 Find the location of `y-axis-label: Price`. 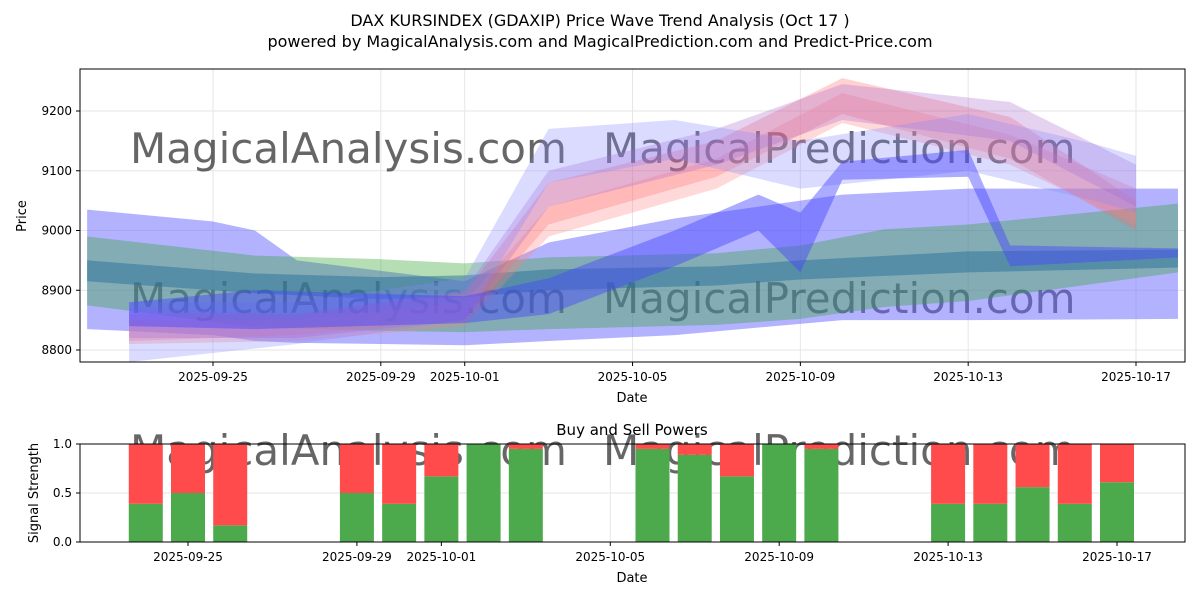

y-axis-label: Price is located at coordinates (22, 216).